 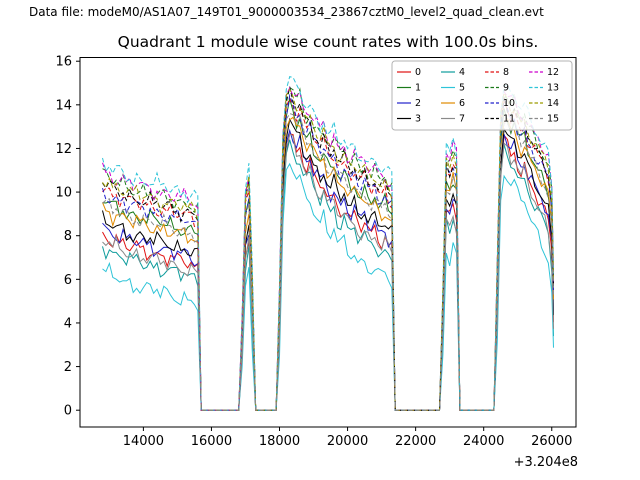 I want to click on legend-label-2: 2, so click(x=418, y=103).